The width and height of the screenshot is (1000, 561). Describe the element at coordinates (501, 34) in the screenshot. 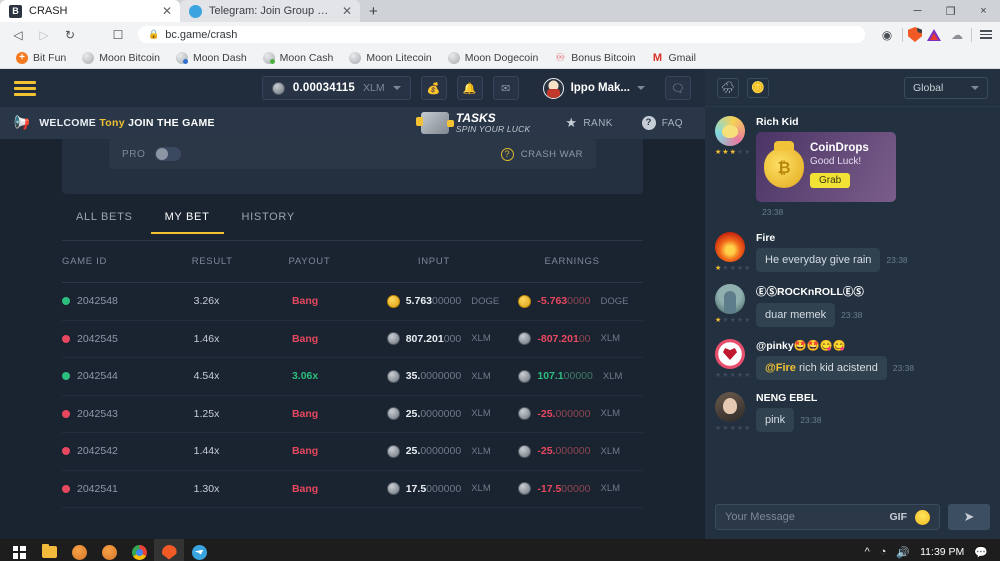

I see `address-bar: 🔒 bc.game/crash` at that location.